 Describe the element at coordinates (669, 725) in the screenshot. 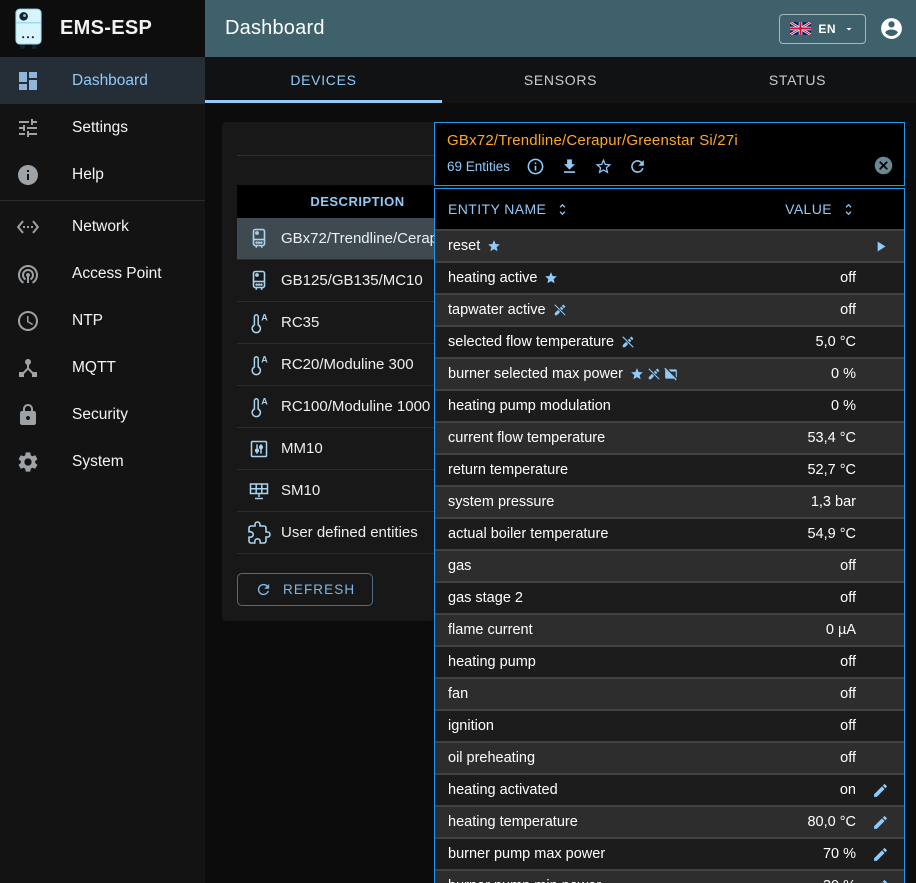

I see `entity-row-ignition: ignition off` at that location.